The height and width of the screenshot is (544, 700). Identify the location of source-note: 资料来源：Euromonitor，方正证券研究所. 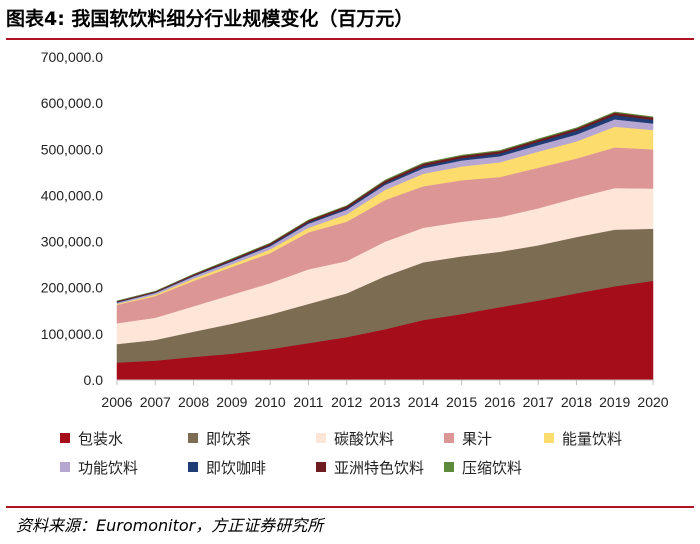
(170, 525).